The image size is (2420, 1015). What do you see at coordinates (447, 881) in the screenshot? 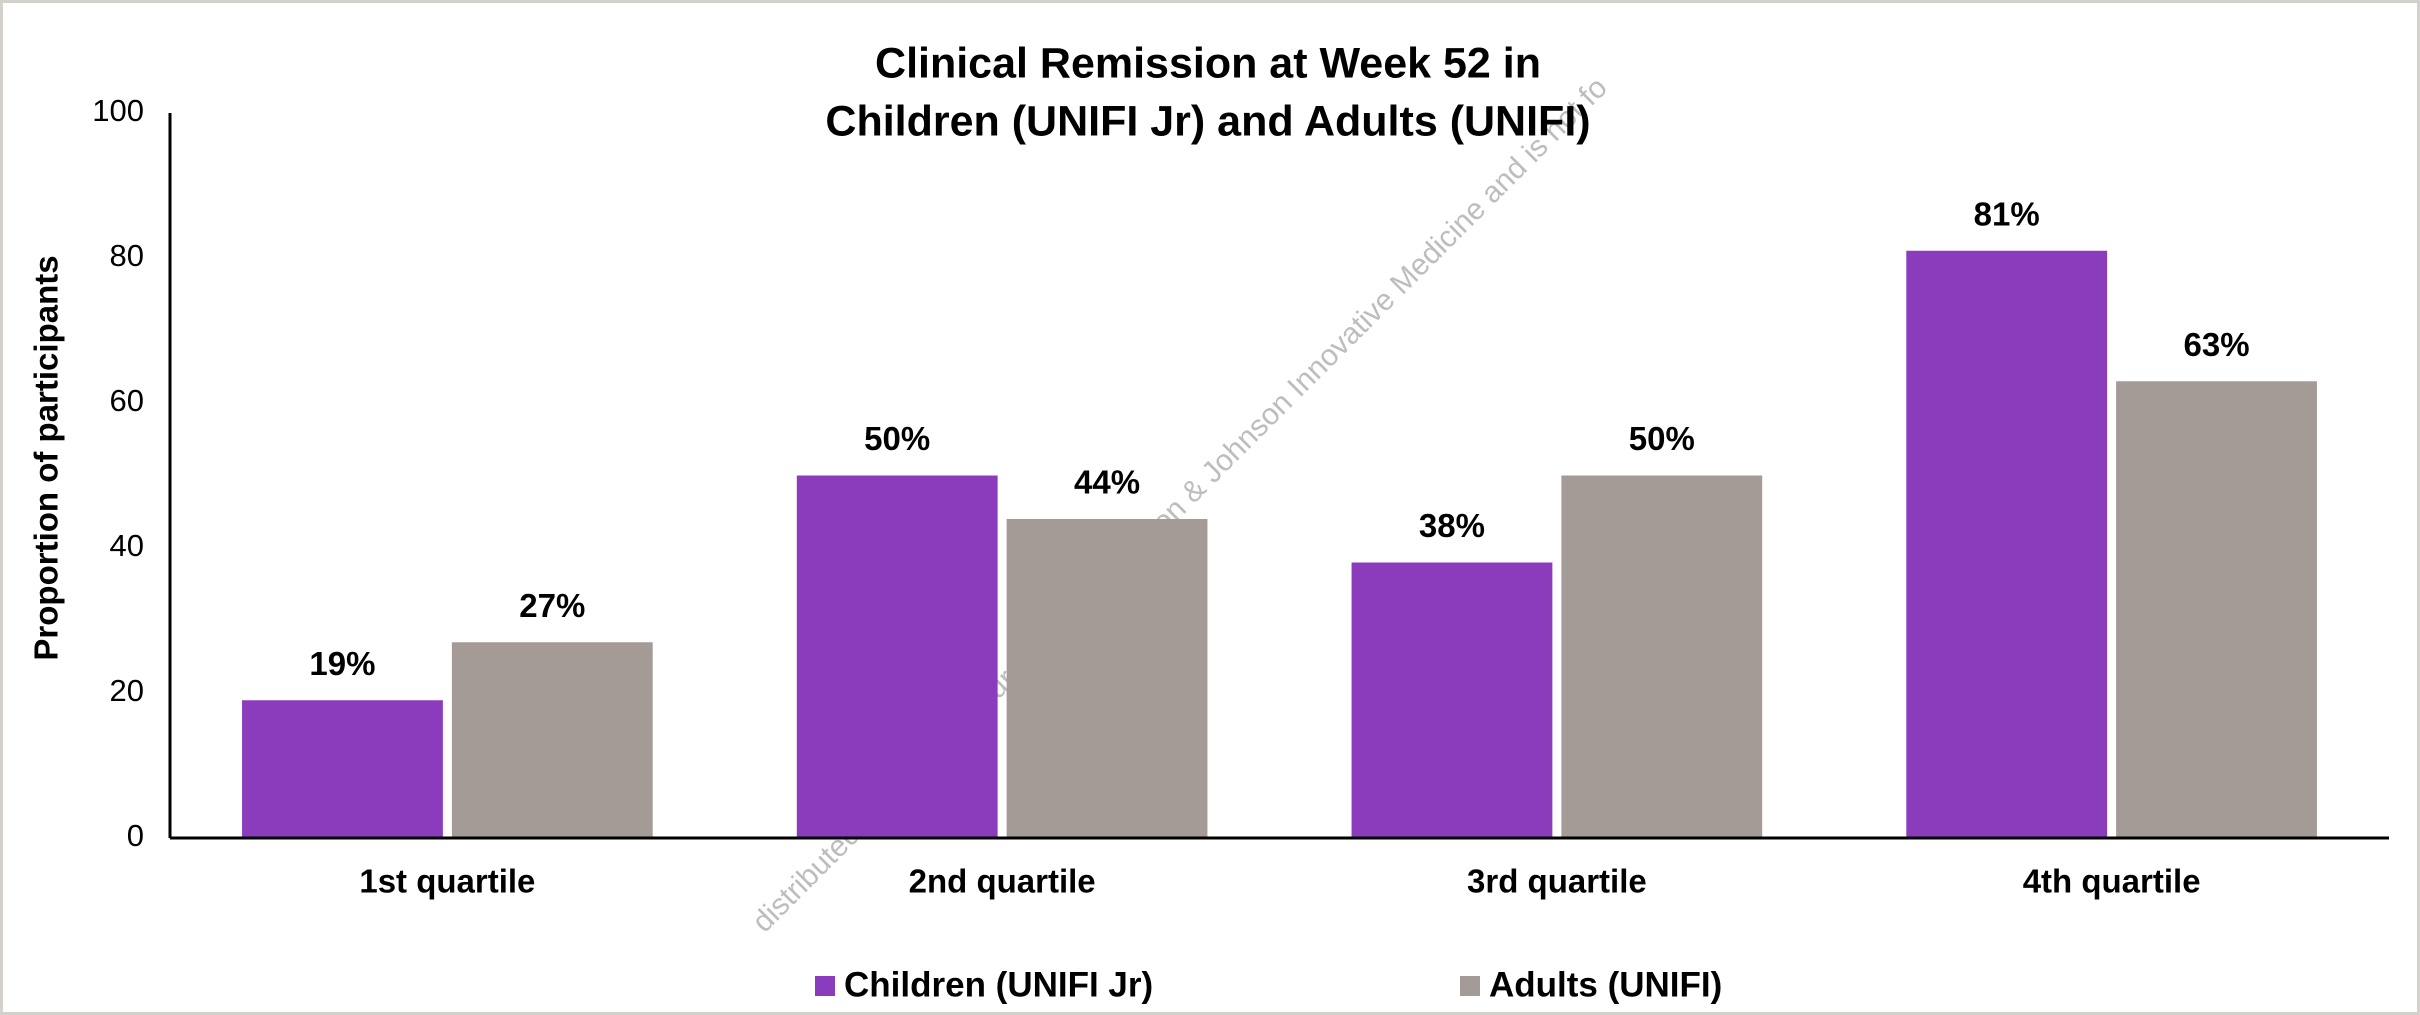
I see `x-tick-label: 1st quartile` at bounding box center [447, 881].